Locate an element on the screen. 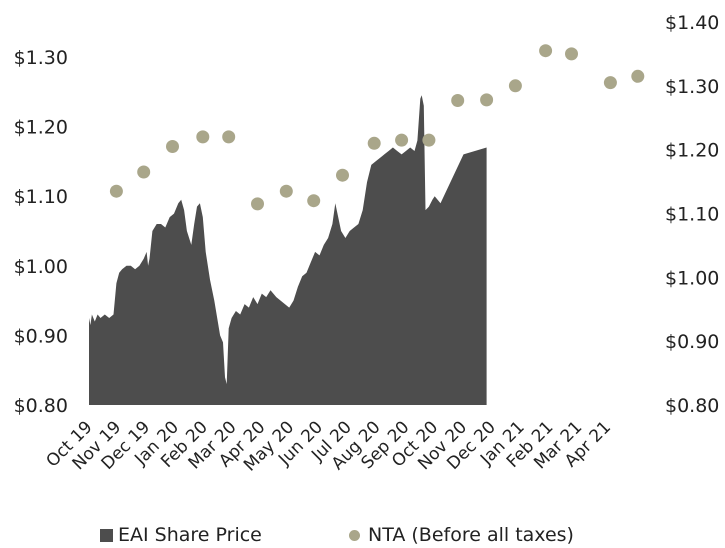  left-tick-label: $1.20 is located at coordinates (41, 128).